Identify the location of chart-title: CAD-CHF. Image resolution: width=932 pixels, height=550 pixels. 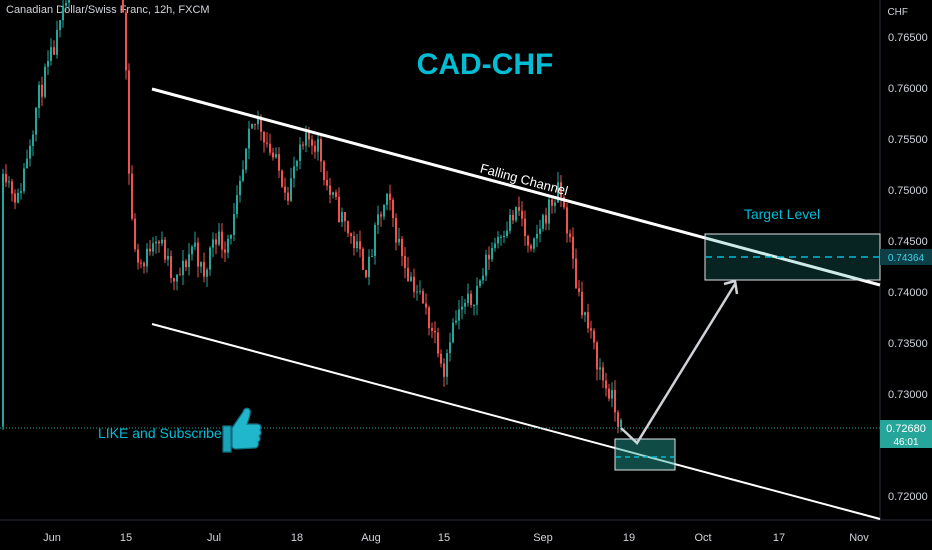
(485, 64).